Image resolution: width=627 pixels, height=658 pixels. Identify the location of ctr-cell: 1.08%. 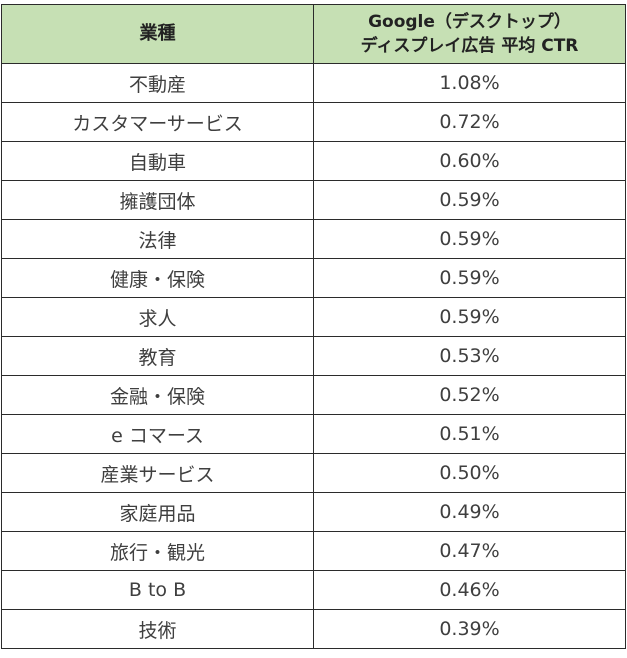
(469, 83).